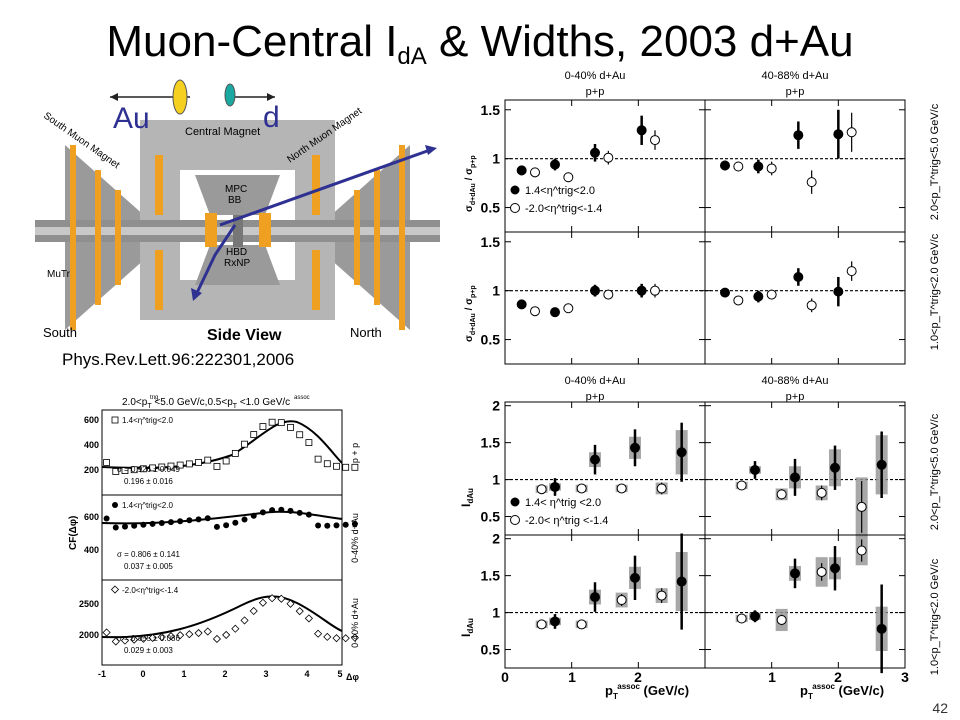  What do you see at coordinates (560, 191) in the screenshot?
I see `legend-text-forward: 1.4<η^trig<2.0` at bounding box center [560, 191].